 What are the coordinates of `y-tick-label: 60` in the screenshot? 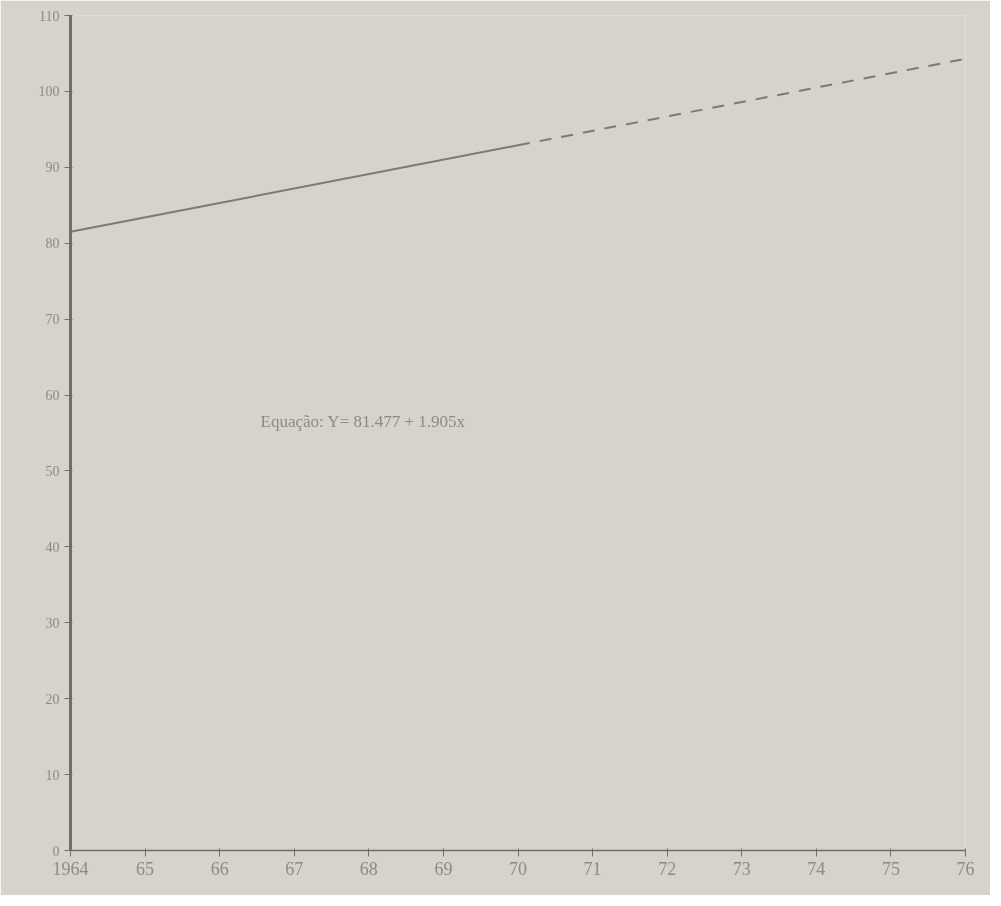 It's located at (52, 396).